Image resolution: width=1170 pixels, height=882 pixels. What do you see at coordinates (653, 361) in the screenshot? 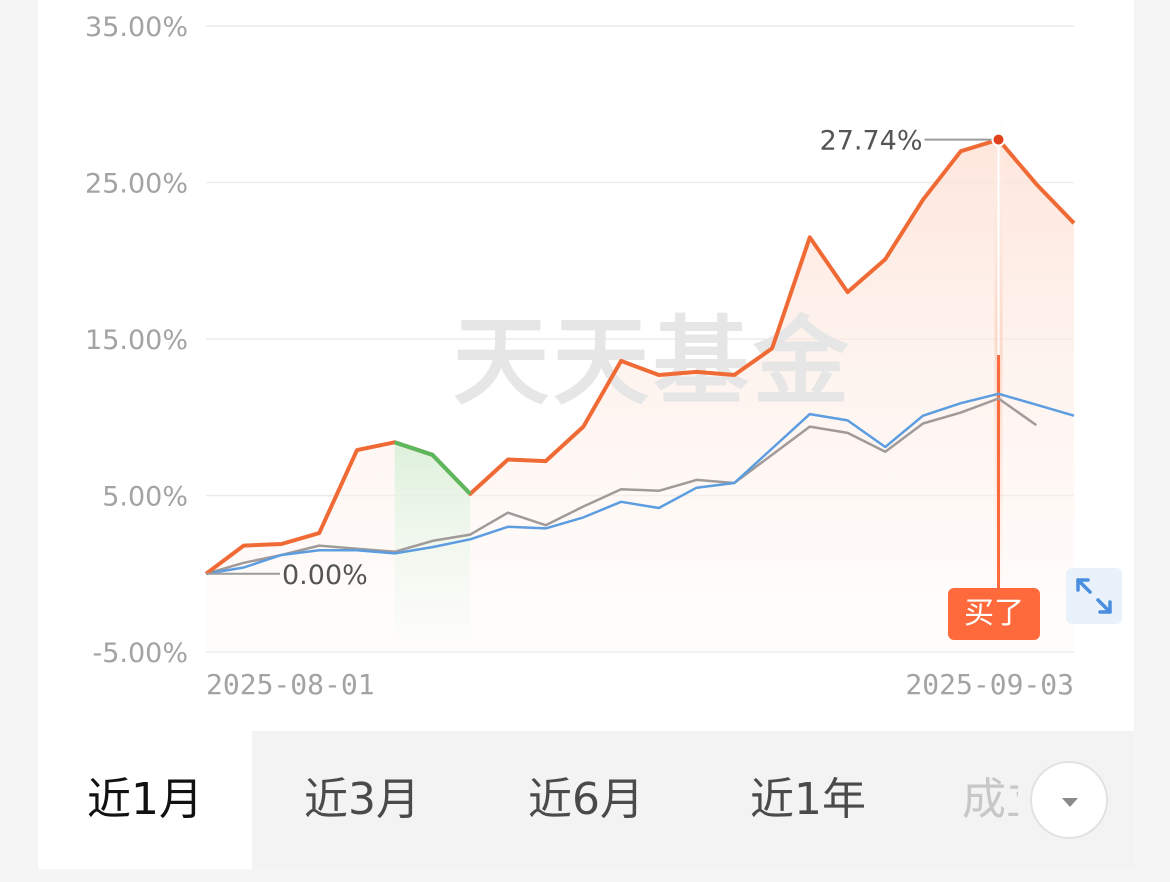
I see `watermark: 天天基金` at bounding box center [653, 361].